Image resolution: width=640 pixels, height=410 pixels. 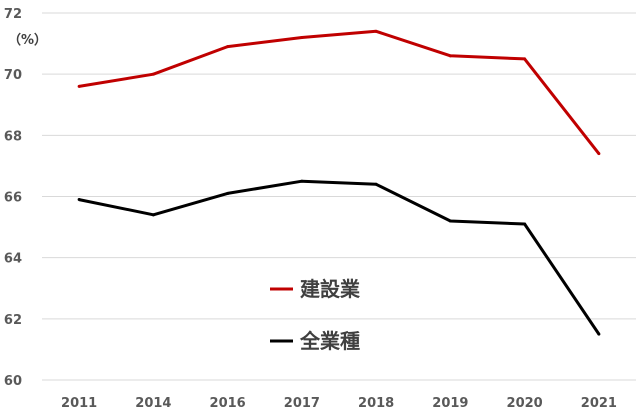 I want to click on y-unit-label: （%）, so click(x=27, y=40).